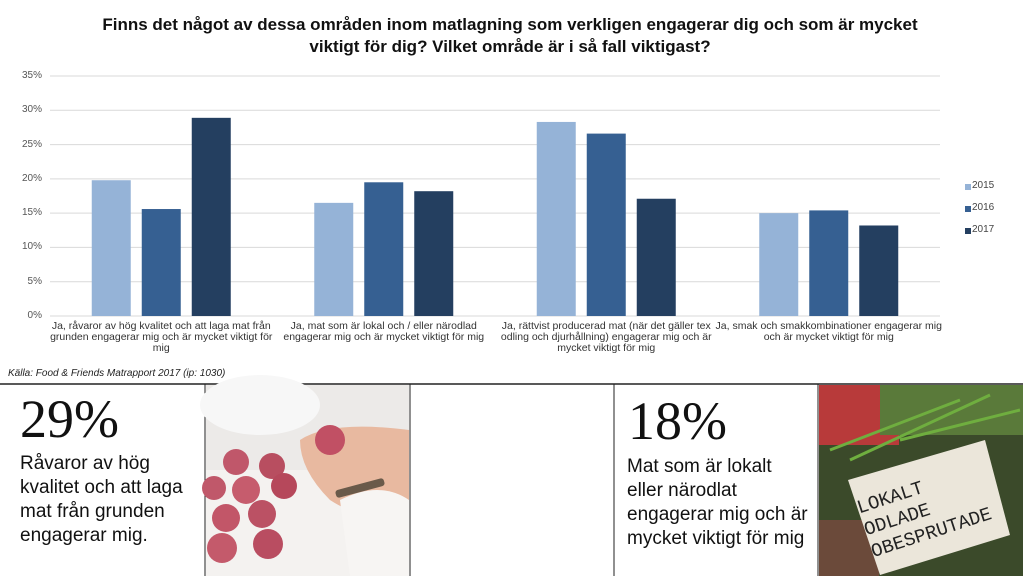 Image resolution: width=1023 pixels, height=576 pixels. I want to click on y-tick-label: 15%, so click(31, 213).